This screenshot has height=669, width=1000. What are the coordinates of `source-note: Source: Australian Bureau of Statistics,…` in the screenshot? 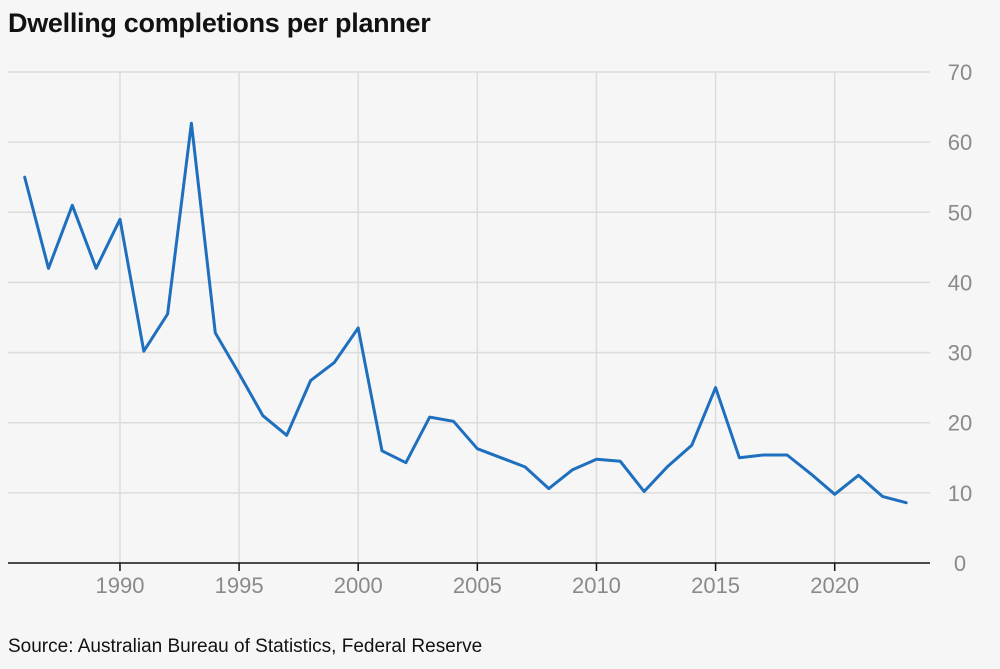 It's located at (245, 646).